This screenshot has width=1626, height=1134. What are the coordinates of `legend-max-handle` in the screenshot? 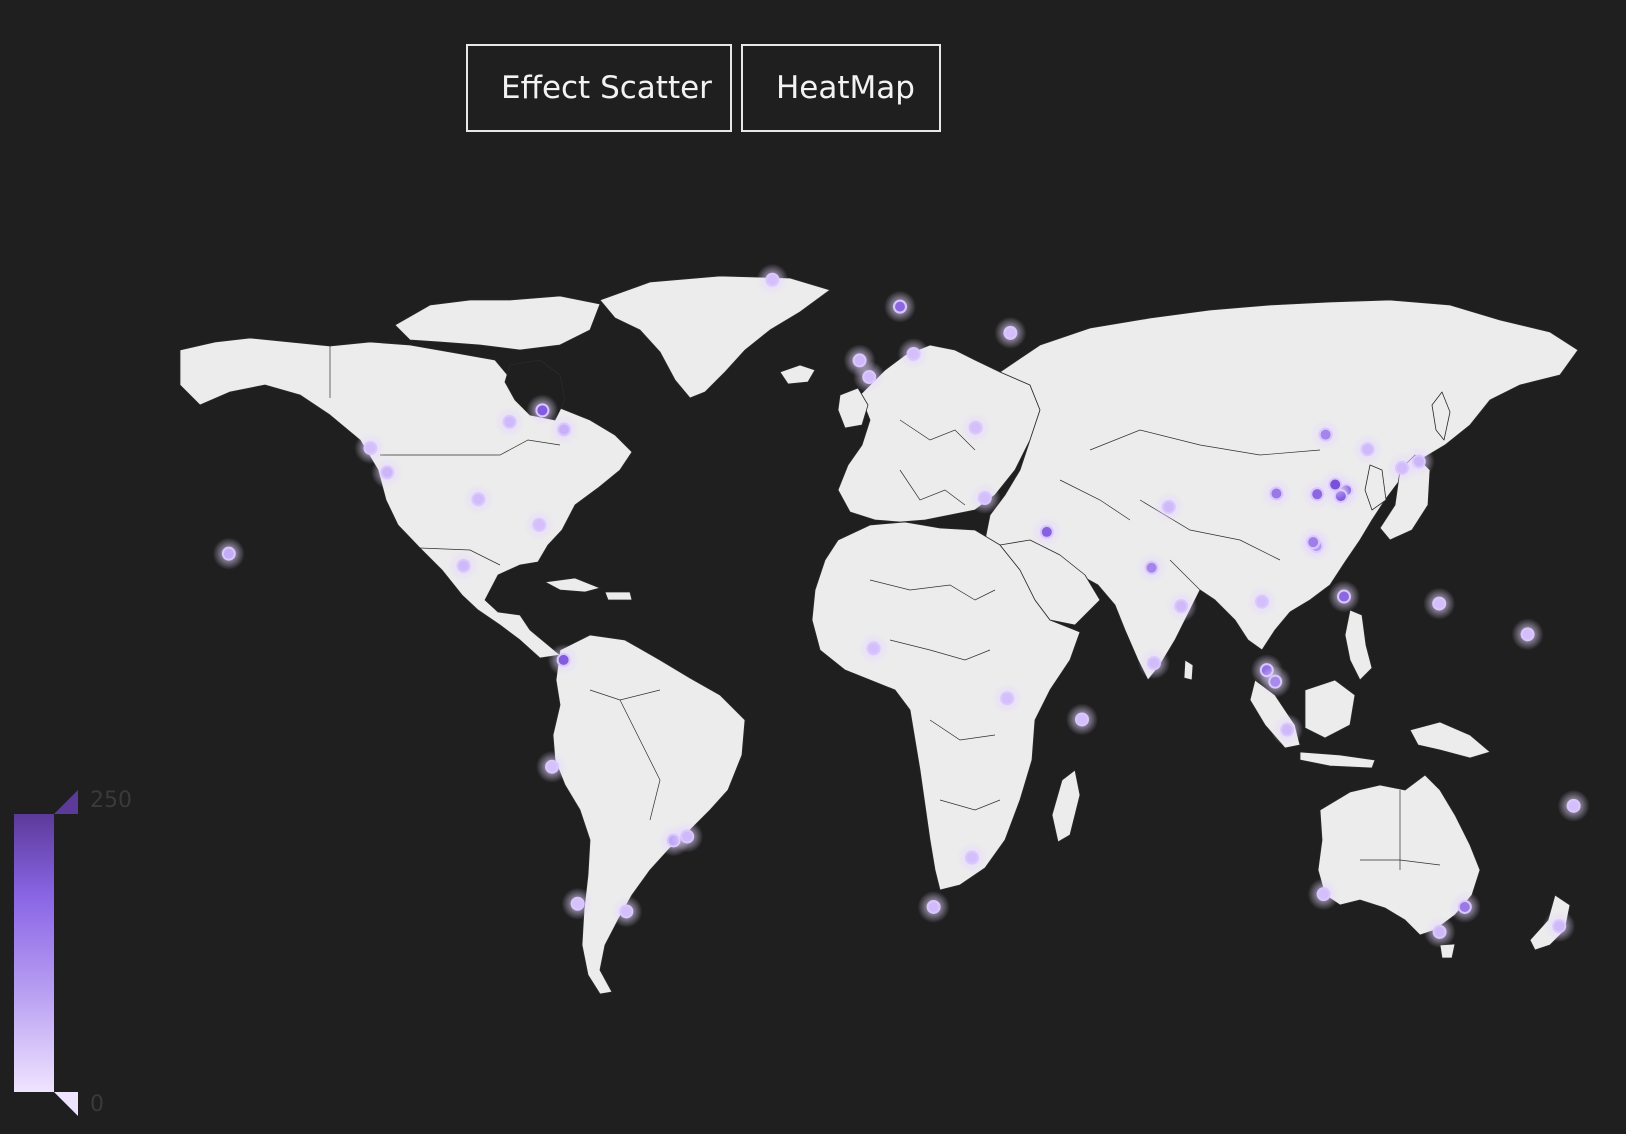 It's located at (66, 802).